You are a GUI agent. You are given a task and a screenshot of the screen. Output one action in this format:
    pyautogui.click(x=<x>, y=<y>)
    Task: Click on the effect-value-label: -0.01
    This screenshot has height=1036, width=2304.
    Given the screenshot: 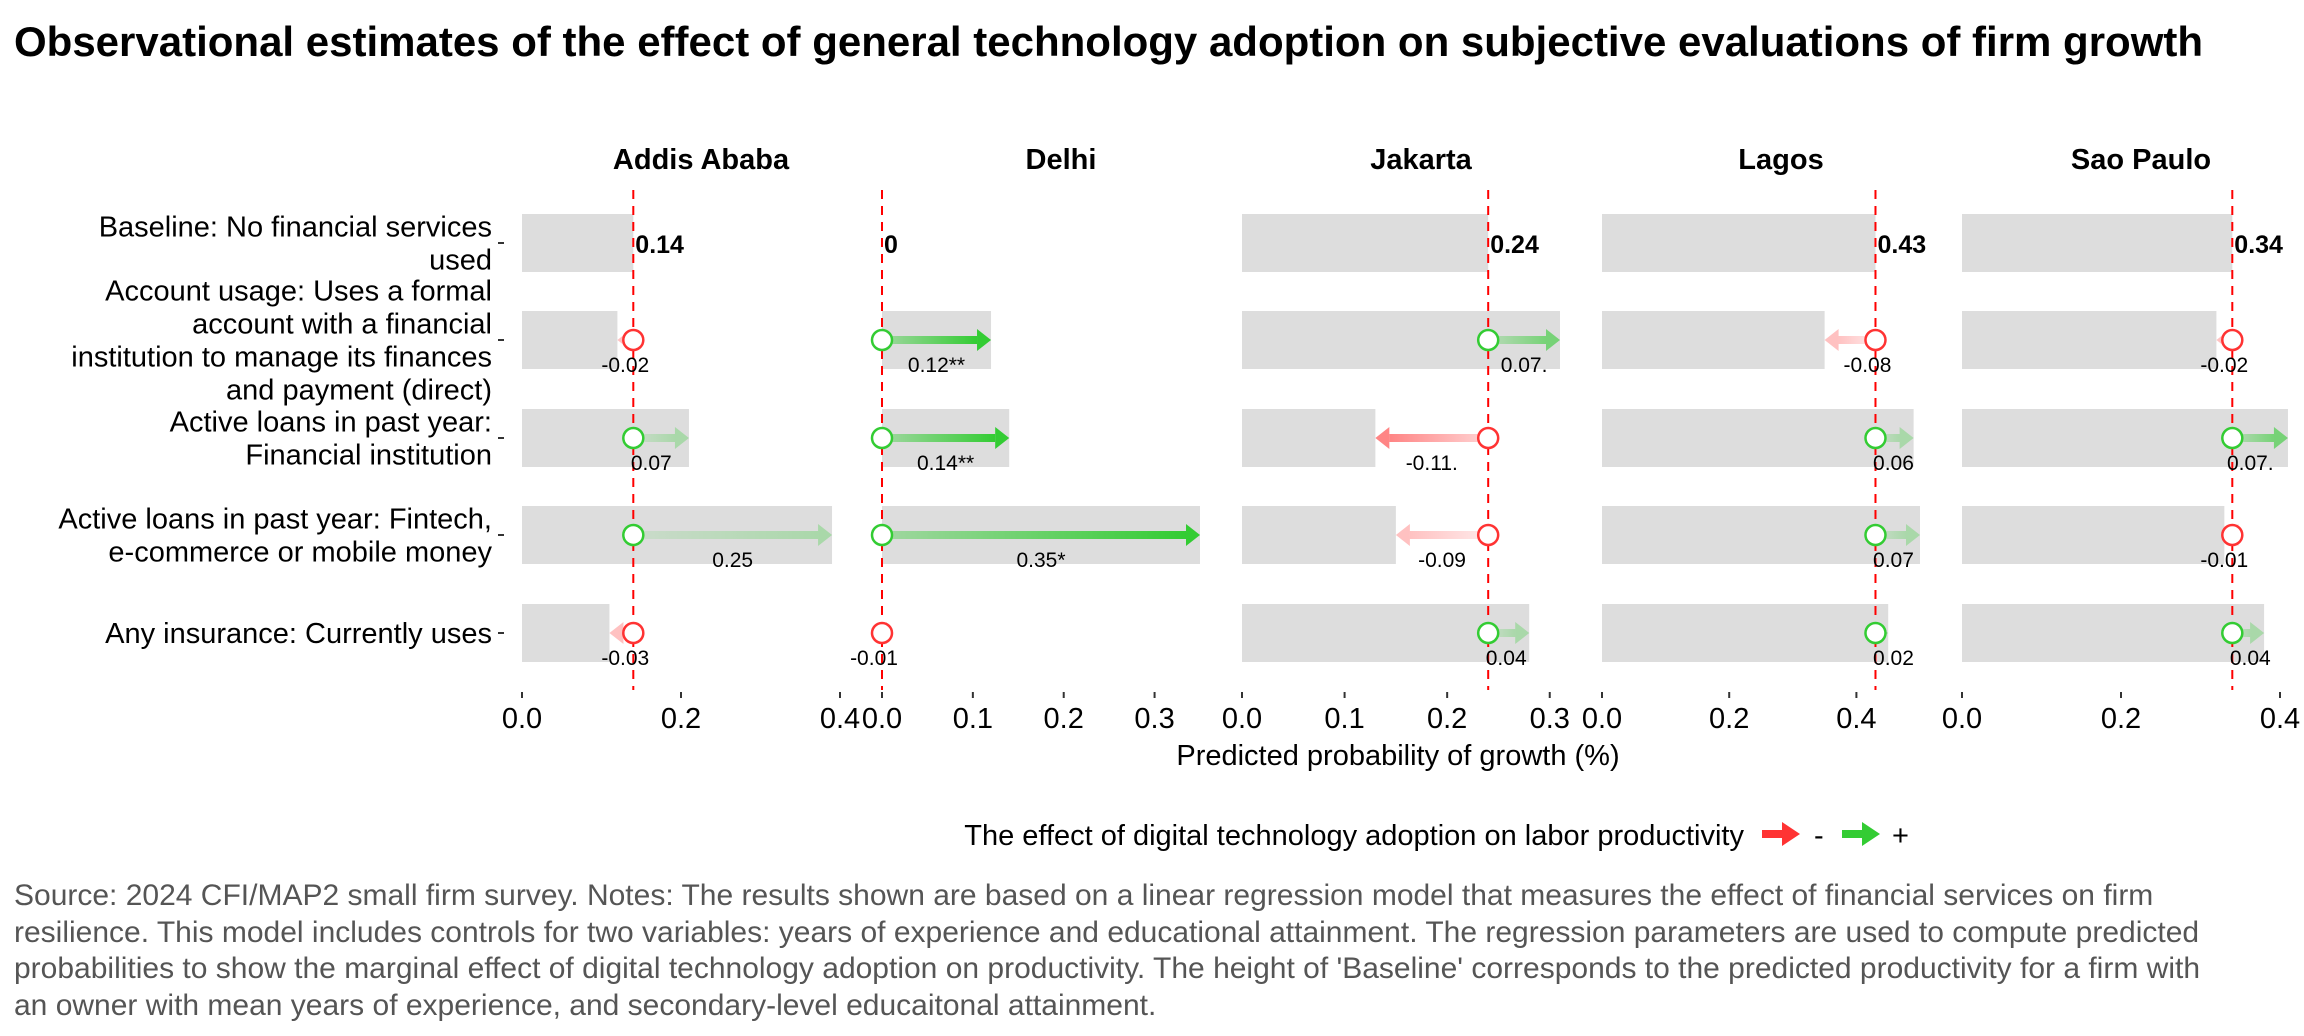 What is the action you would take?
    pyautogui.click(x=2224, y=560)
    